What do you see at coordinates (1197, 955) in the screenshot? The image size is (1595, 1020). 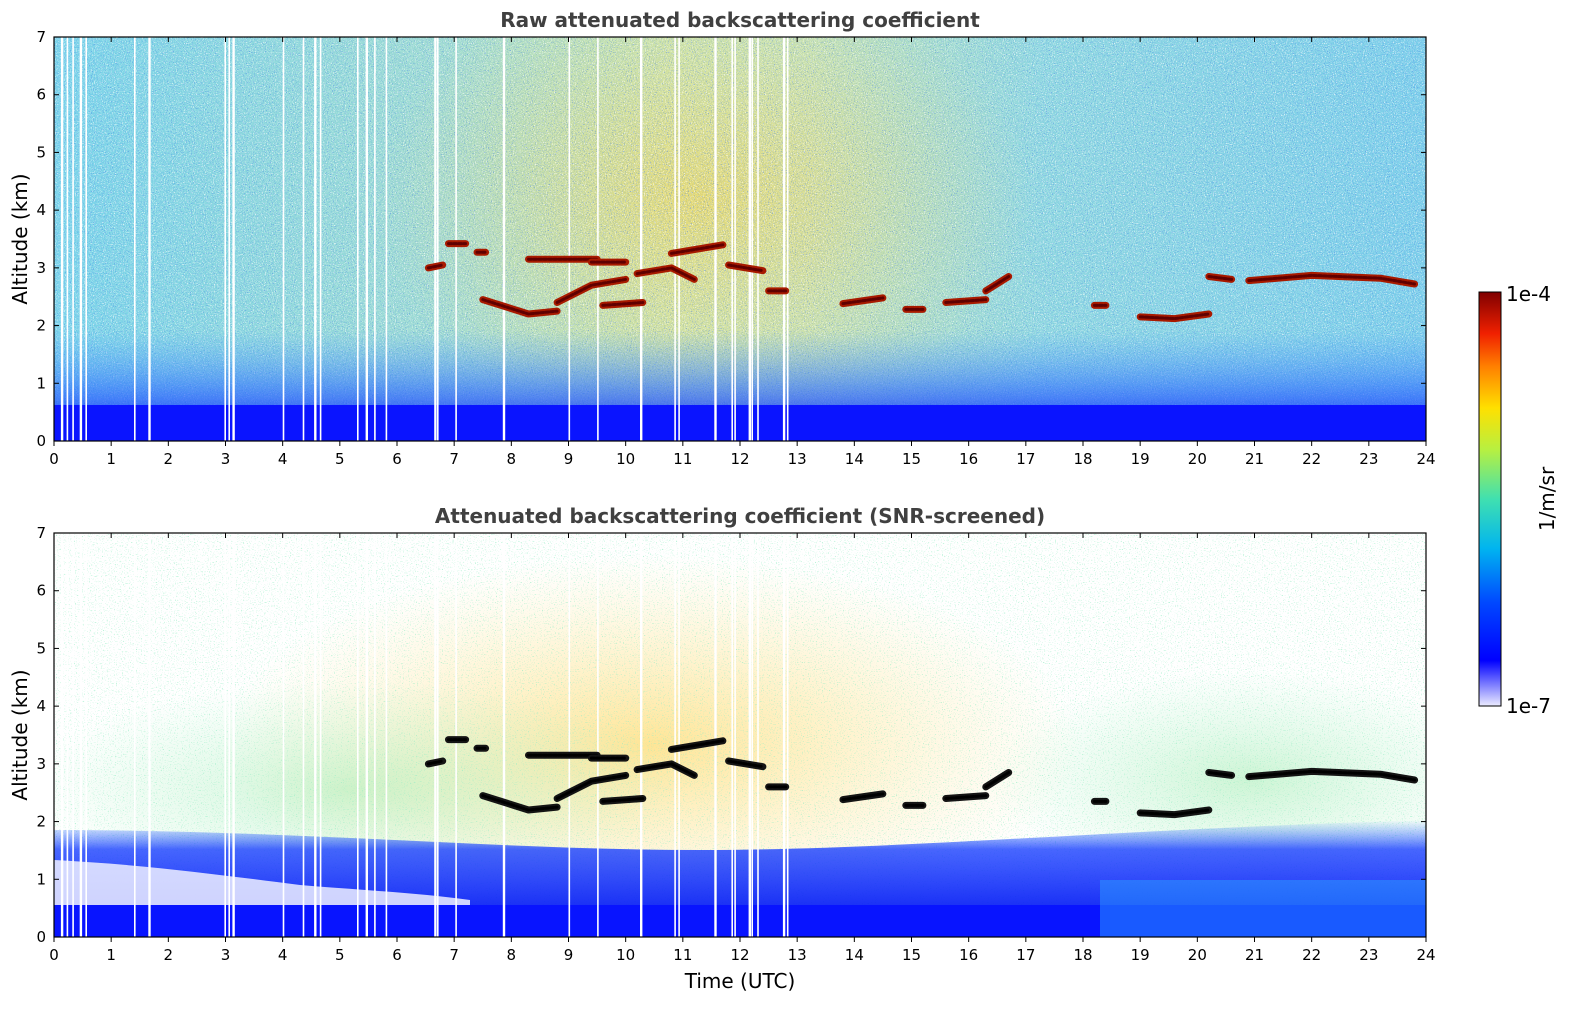 I see `snr-xtick-label-20: 20` at bounding box center [1197, 955].